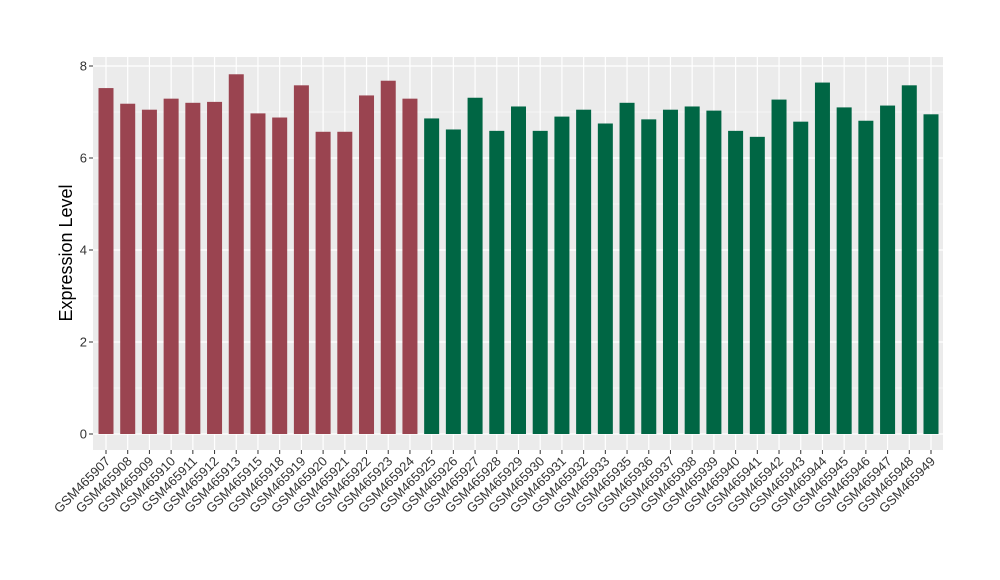  Describe the element at coordinates (106, 261) in the screenshot. I see `bar-GSM465907` at that location.